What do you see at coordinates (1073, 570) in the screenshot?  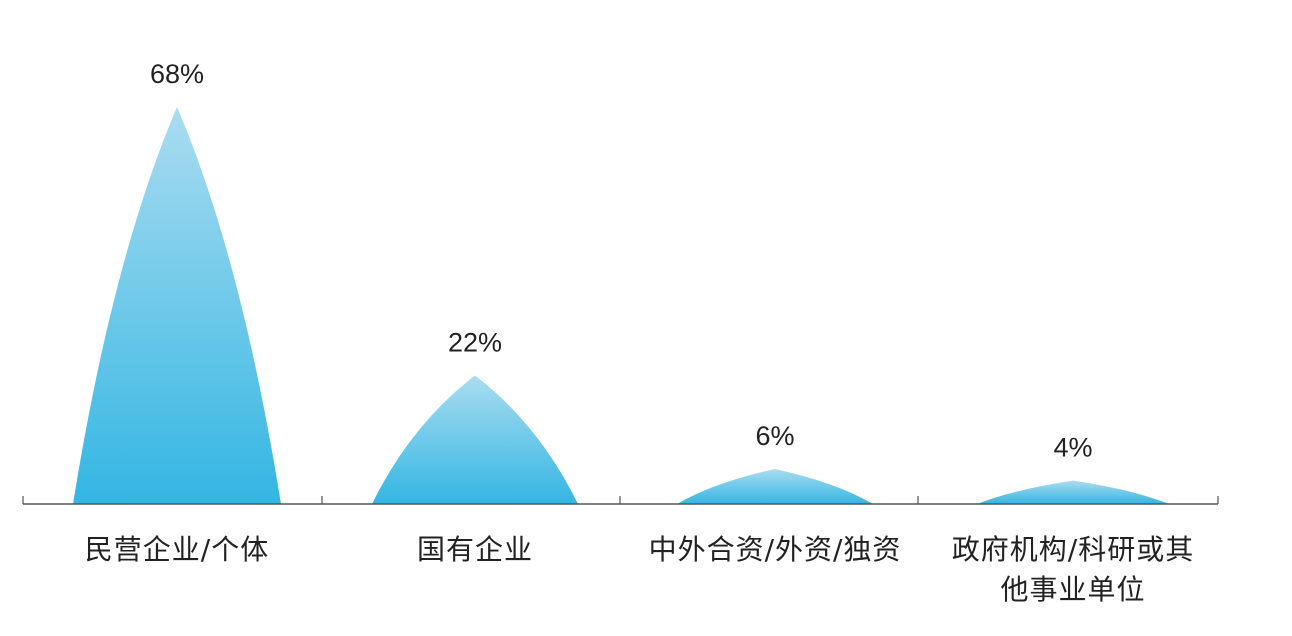 I see `category-label: 政府机构/科研或其 他事业单位` at bounding box center [1073, 570].